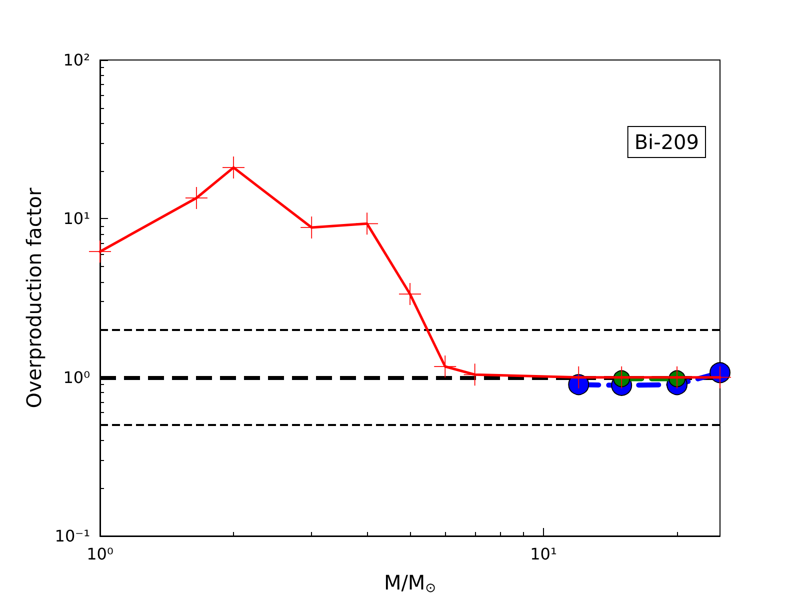  Describe the element at coordinates (410, 583) in the screenshot. I see `x-axis-title: M/M⊙` at that location.